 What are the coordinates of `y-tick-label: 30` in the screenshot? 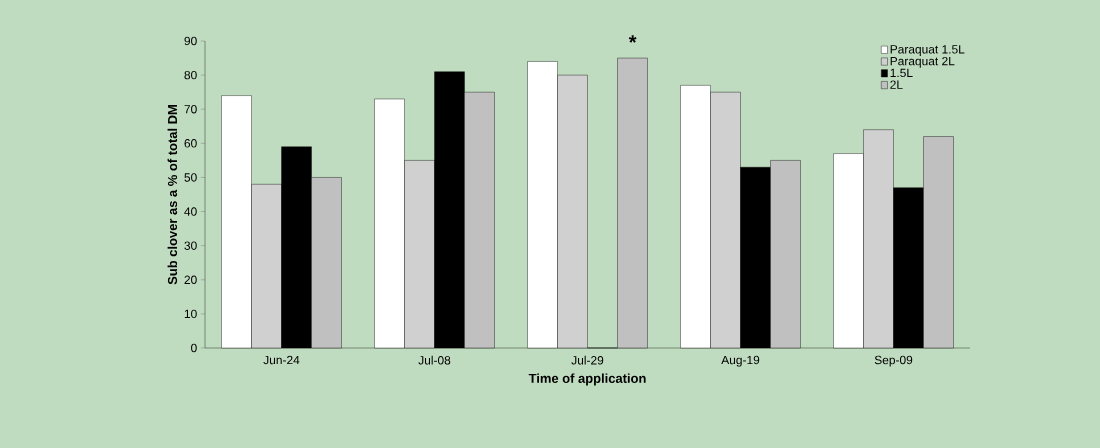 It's located at (190, 245).